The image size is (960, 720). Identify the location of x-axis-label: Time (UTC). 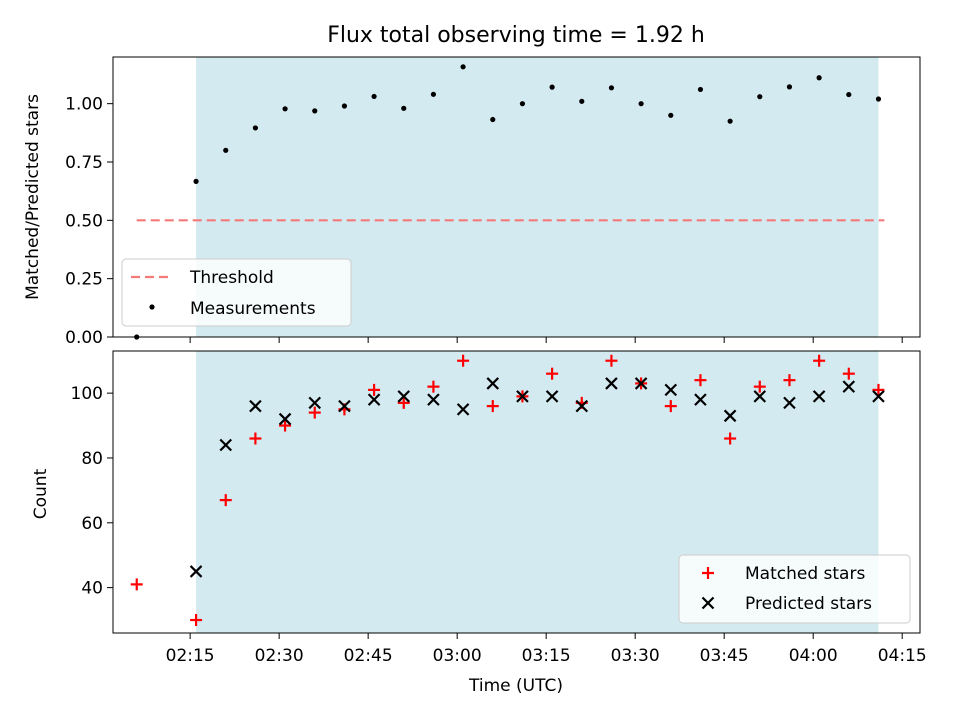
(515, 686).